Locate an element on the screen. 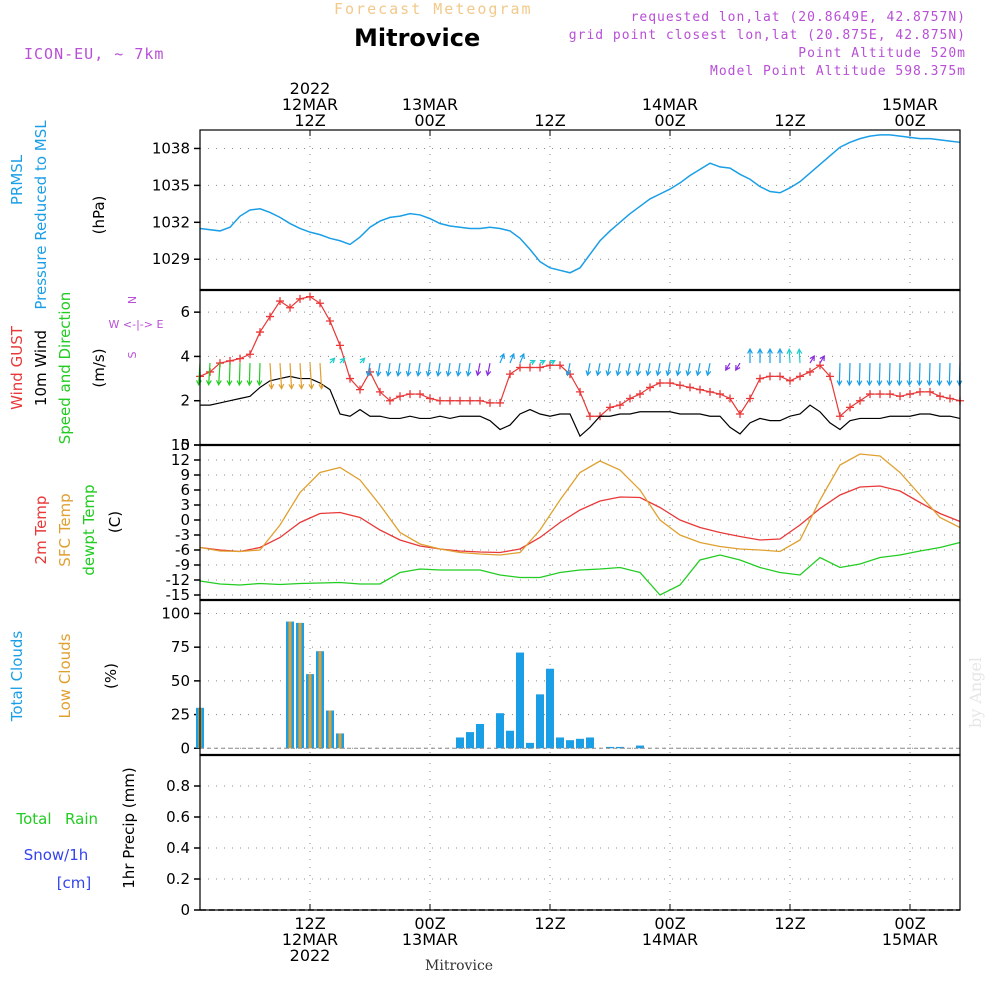 The height and width of the screenshot is (1000, 1000). y-tick-label: 1032 is located at coordinates (171, 222).